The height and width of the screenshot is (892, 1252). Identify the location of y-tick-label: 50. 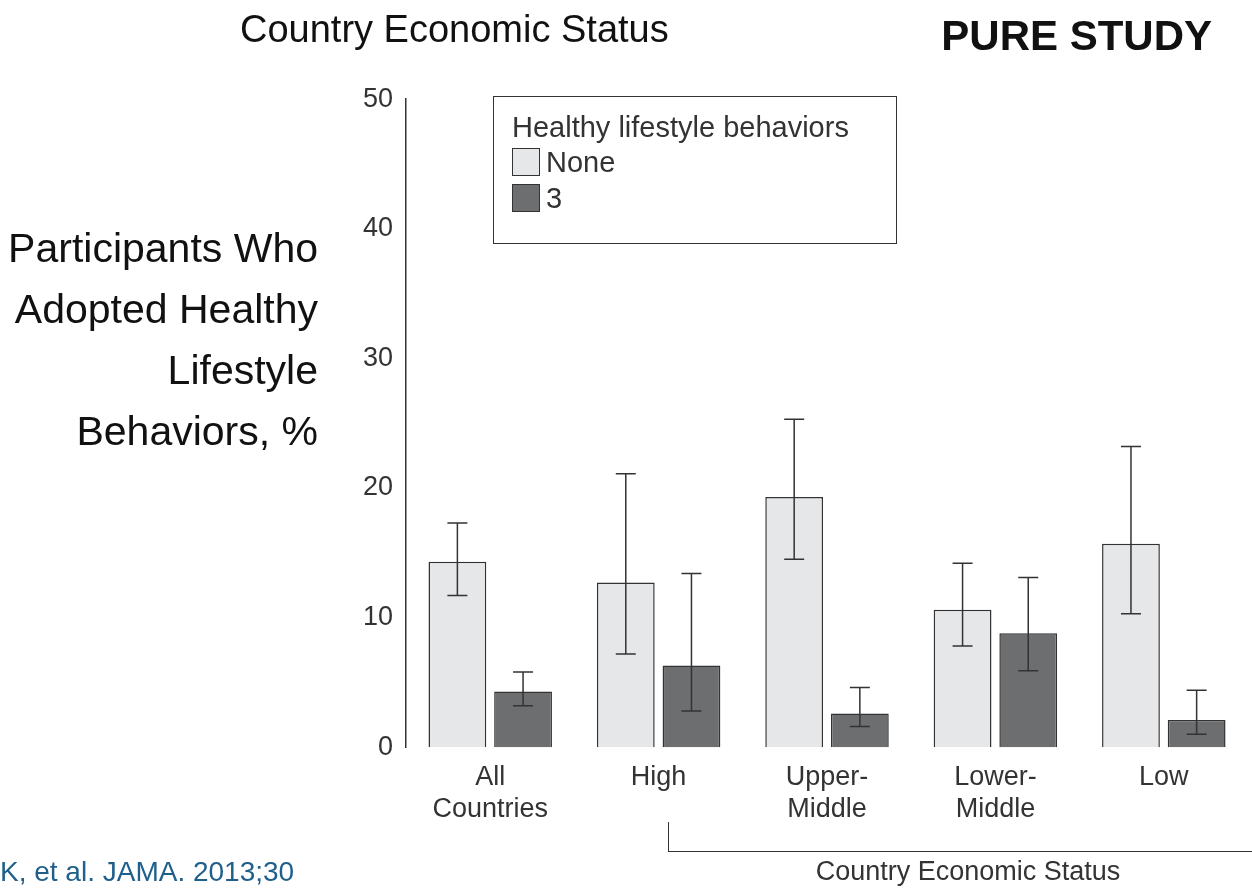
(378, 97).